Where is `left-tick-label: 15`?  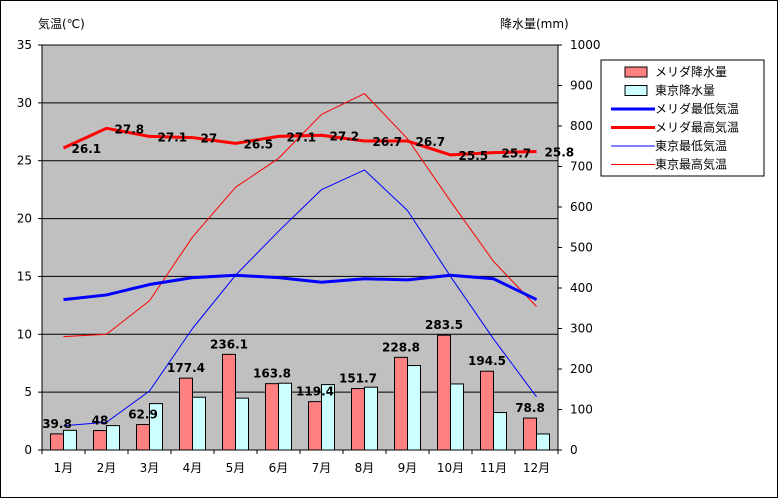
left-tick-label: 15 is located at coordinates (24, 276).